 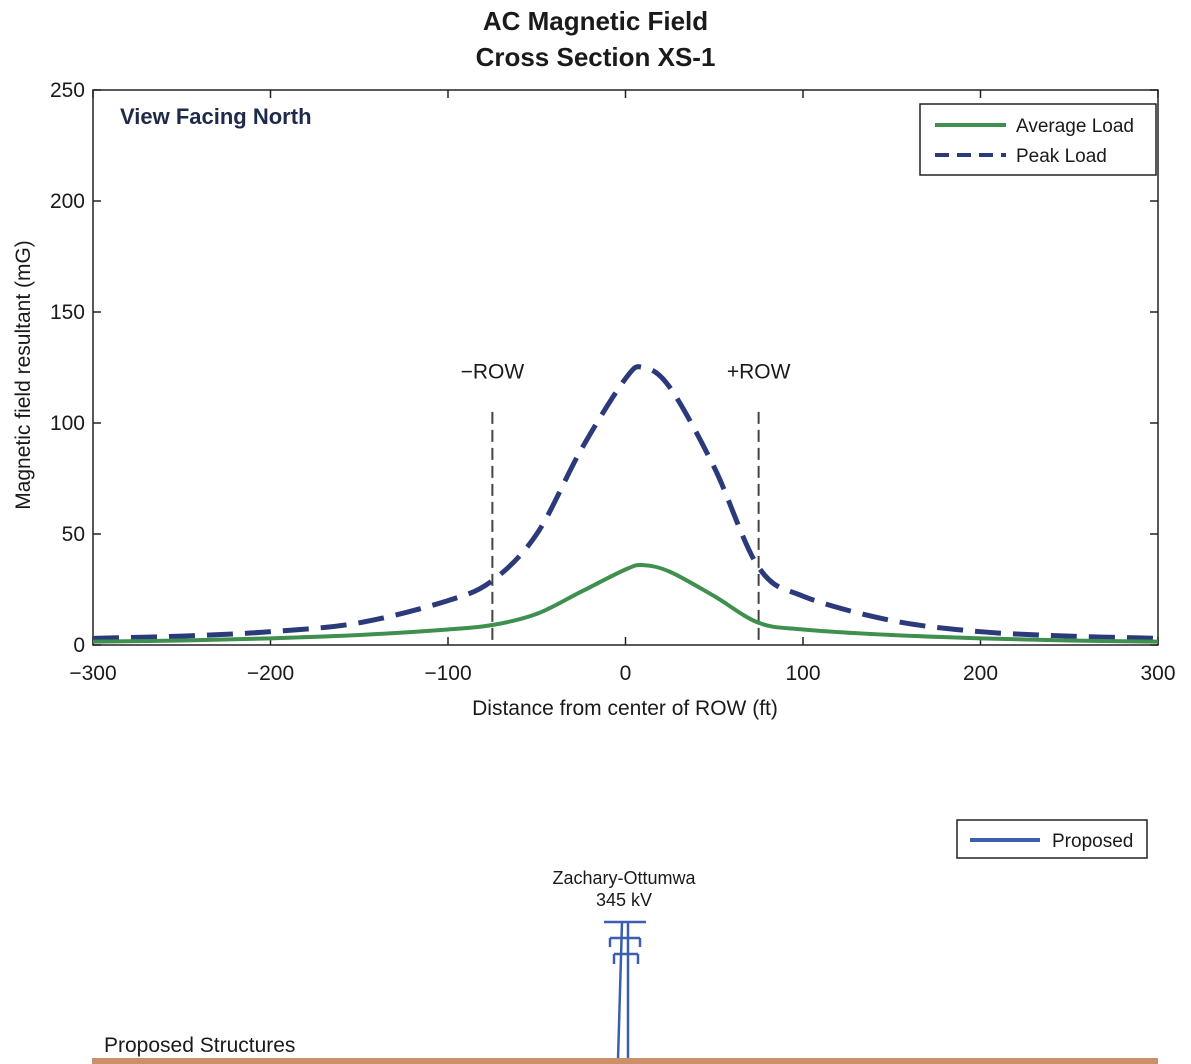 I want to click on row-marker-label: −ROW, so click(x=493, y=372).